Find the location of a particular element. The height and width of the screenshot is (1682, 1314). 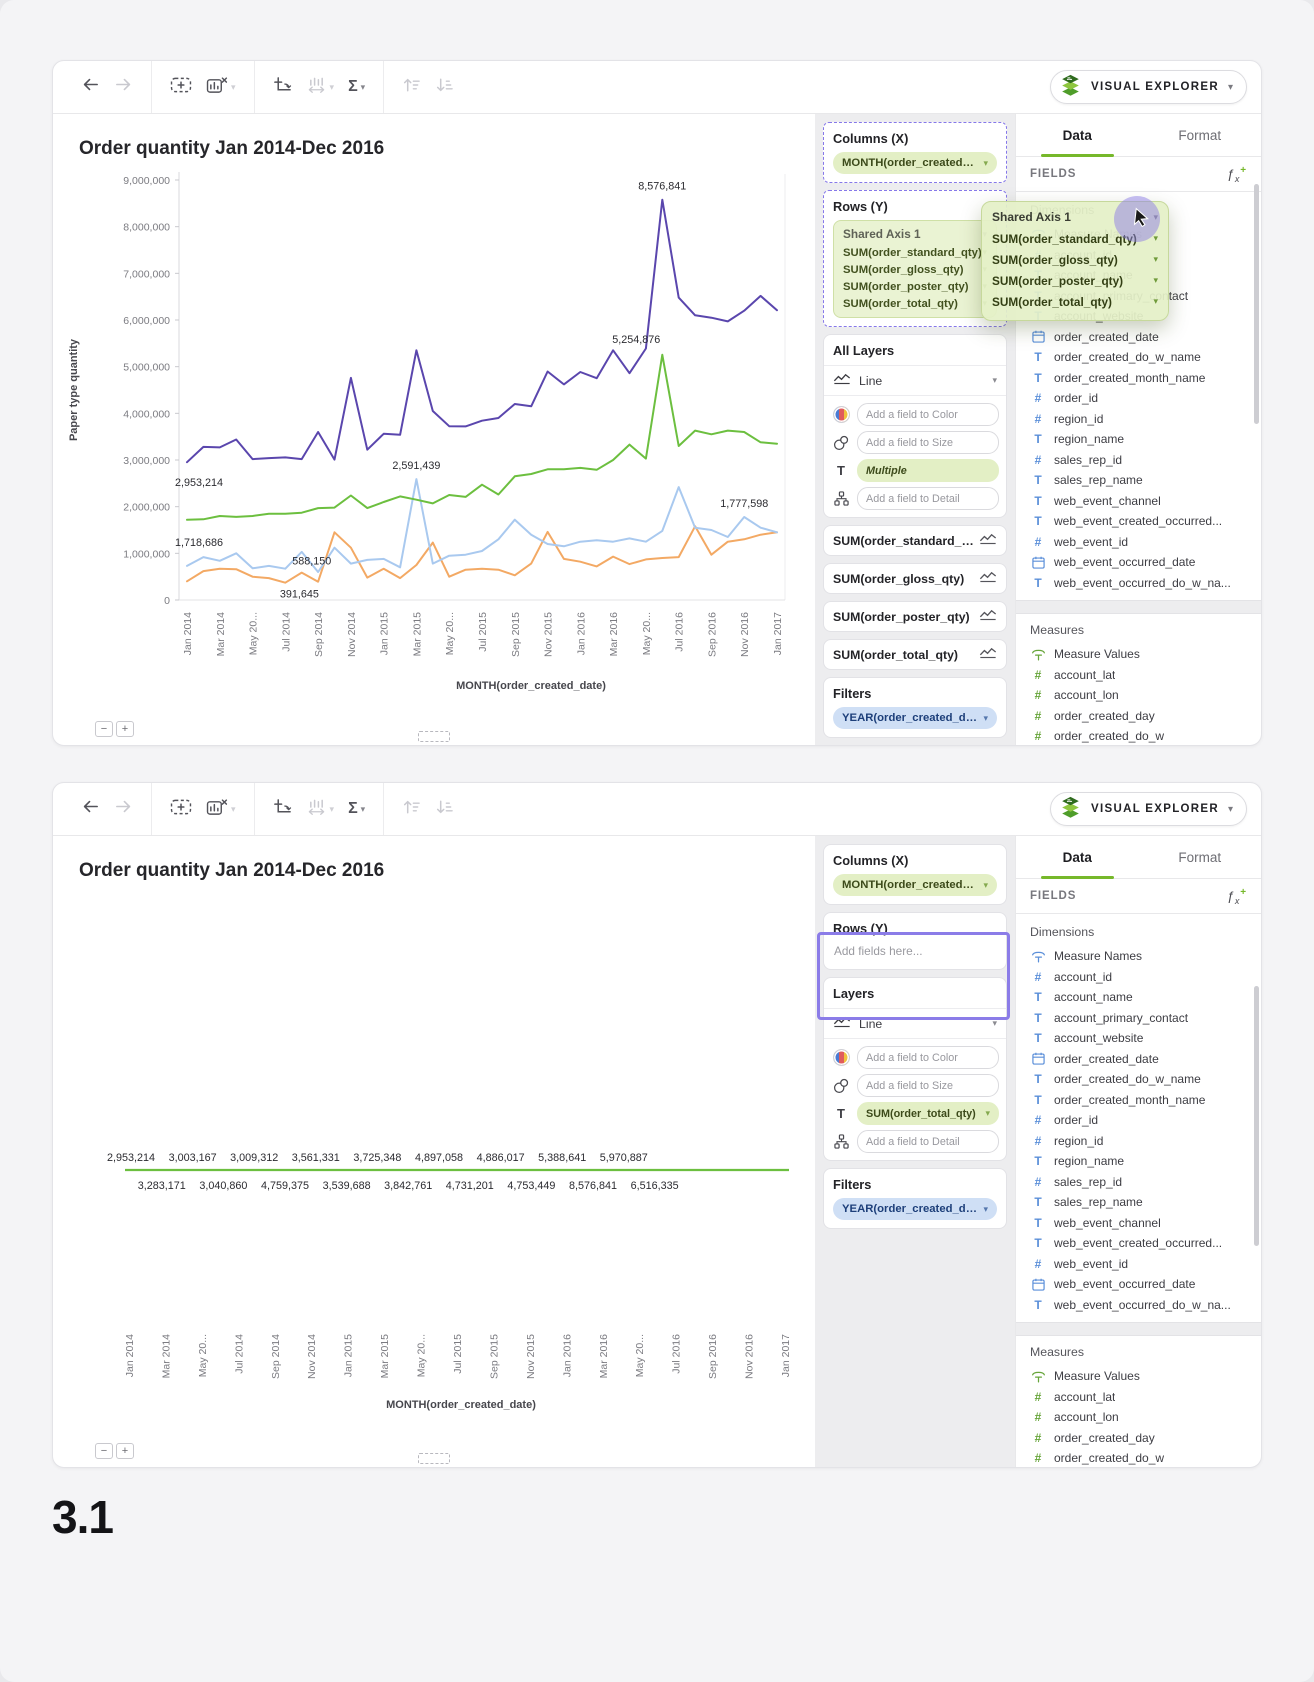

dimension-item: #account_id is located at coordinates (1073, 976).